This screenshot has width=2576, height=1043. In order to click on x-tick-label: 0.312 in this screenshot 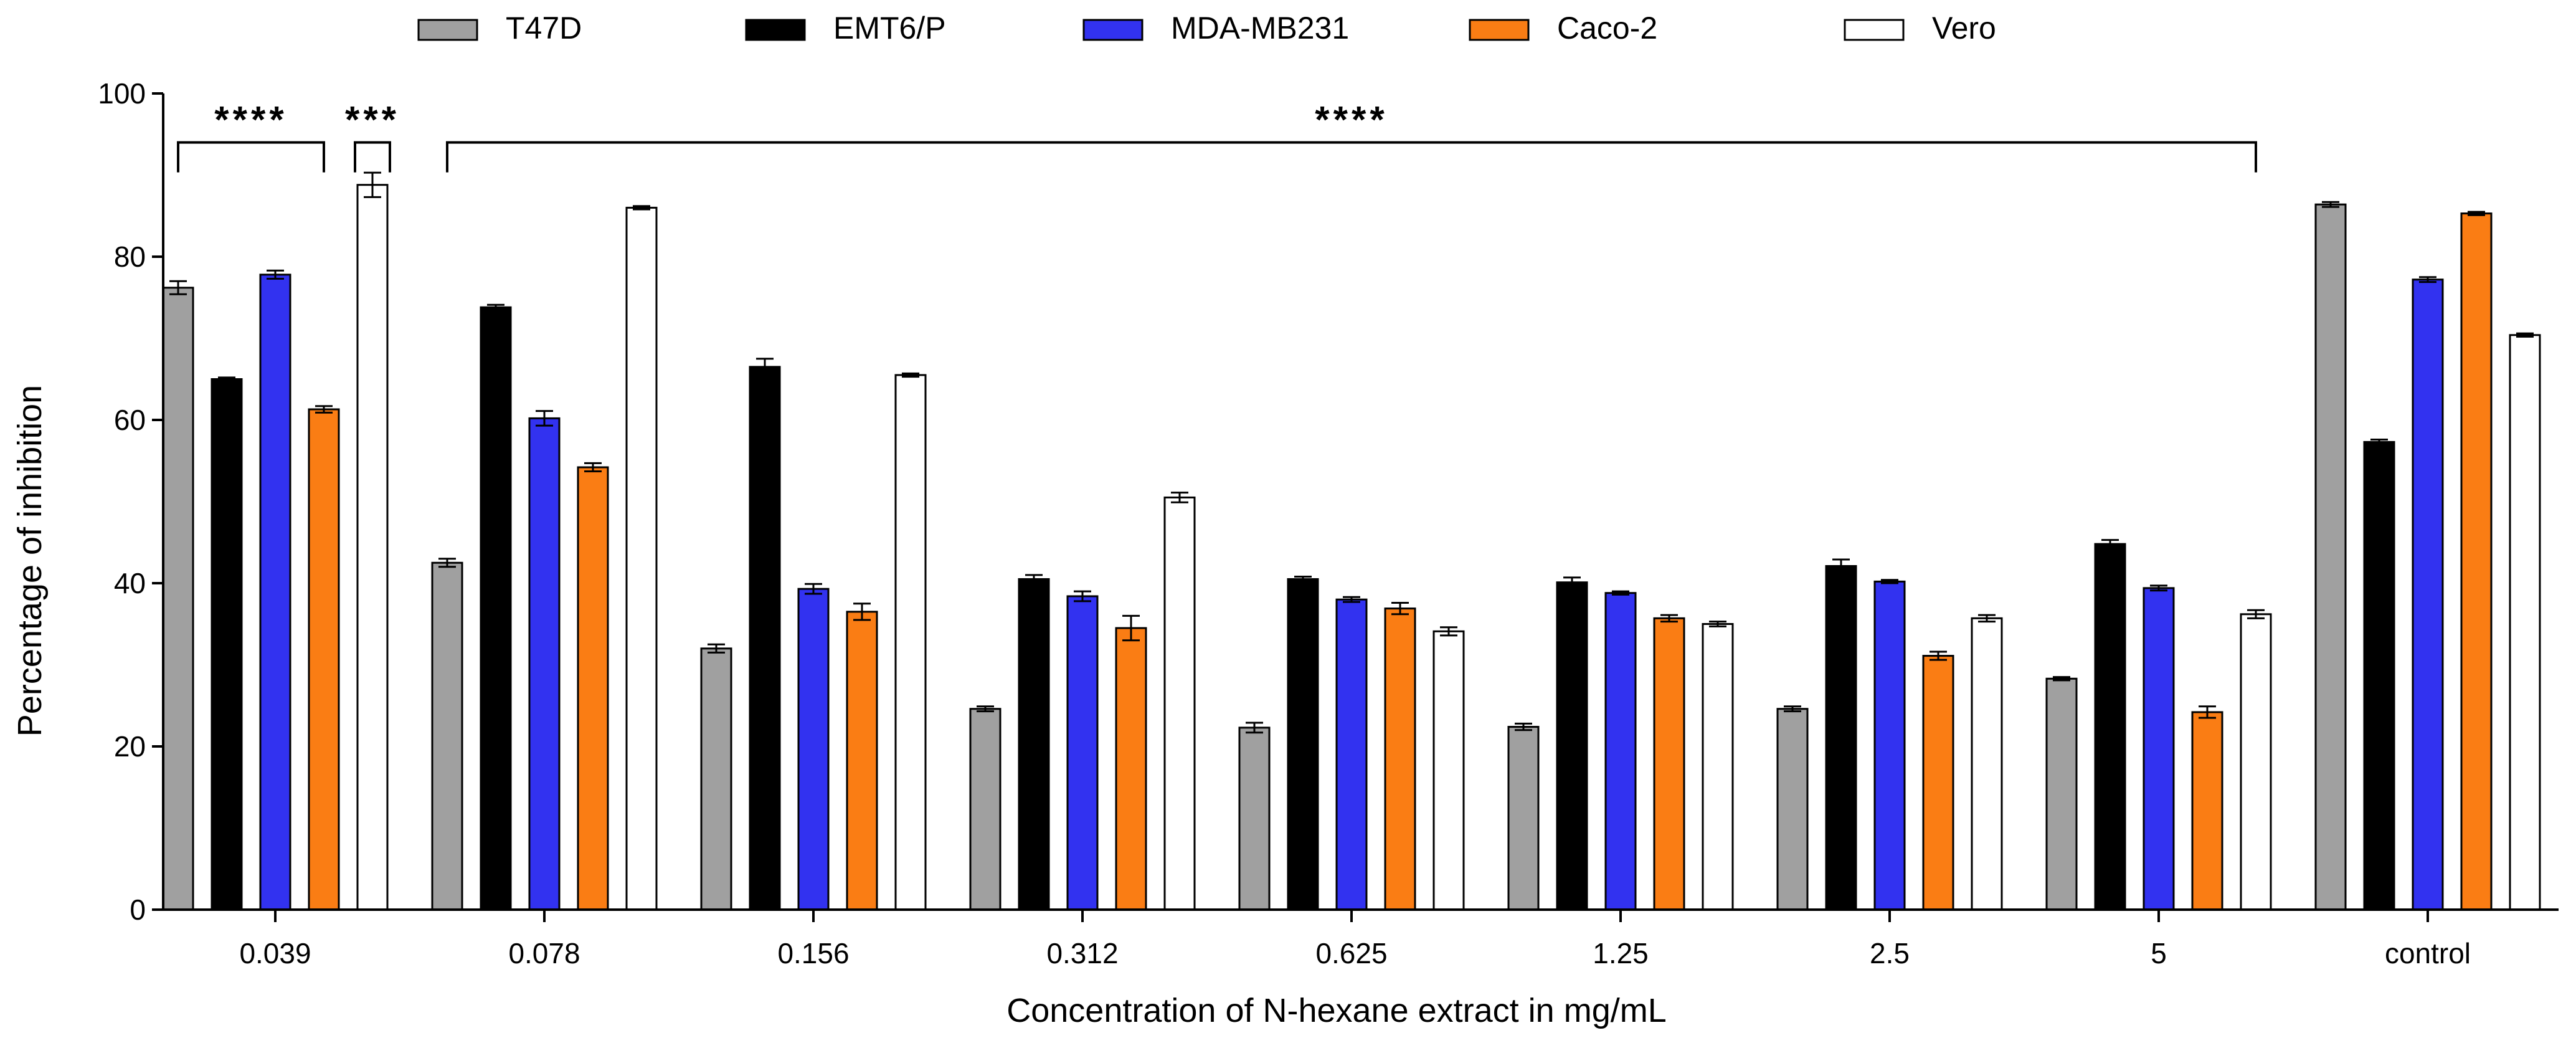, I will do `click(1082, 953)`.